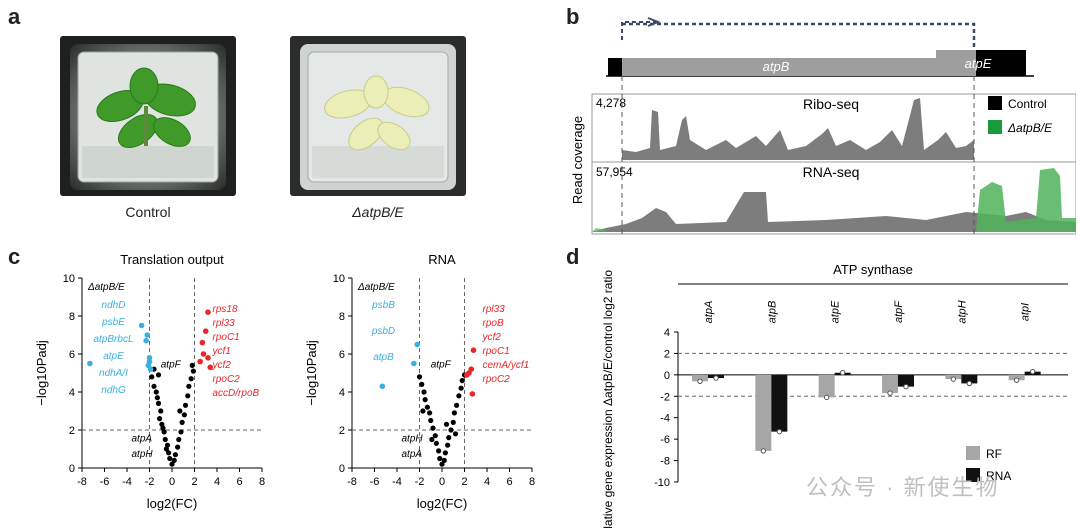  What do you see at coordinates (995, 127) in the screenshot?
I see `legend-mutant-swatch` at bounding box center [995, 127].